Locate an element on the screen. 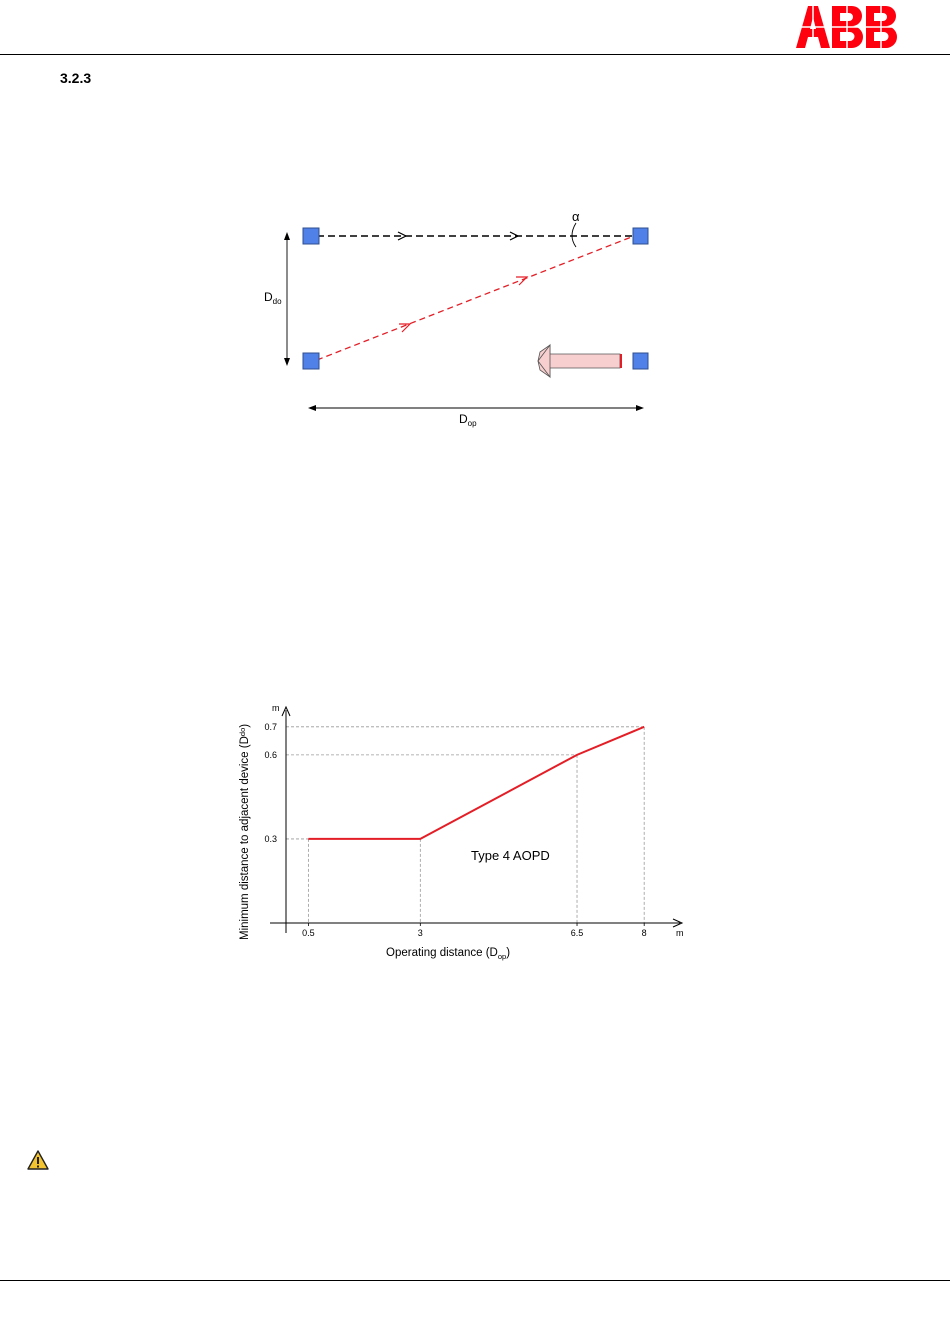 This screenshot has height=1344, width=950. y-tick-label: 0.3 is located at coordinates (270, 839).